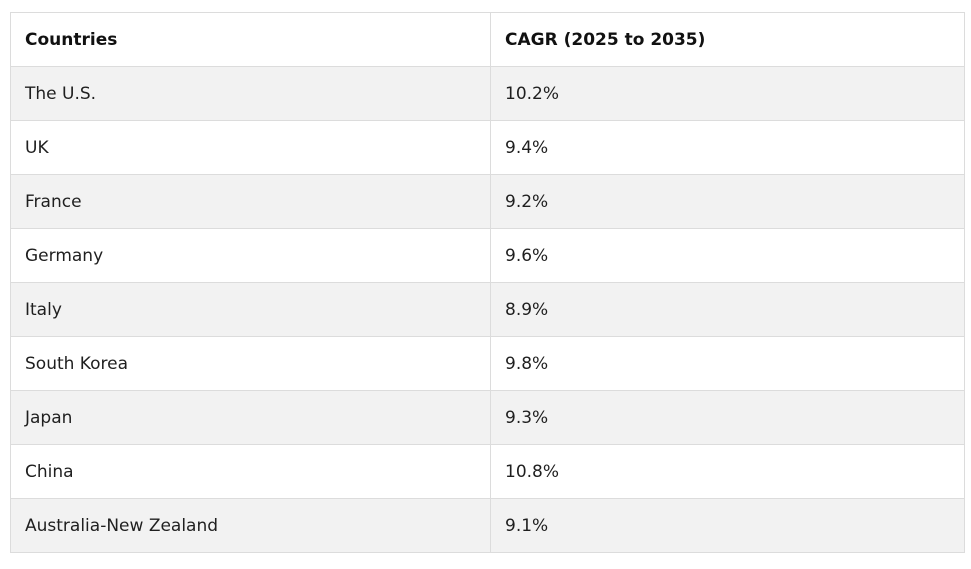 This screenshot has width=971, height=569. I want to click on cagr-cell: 9.6%, so click(727, 255).